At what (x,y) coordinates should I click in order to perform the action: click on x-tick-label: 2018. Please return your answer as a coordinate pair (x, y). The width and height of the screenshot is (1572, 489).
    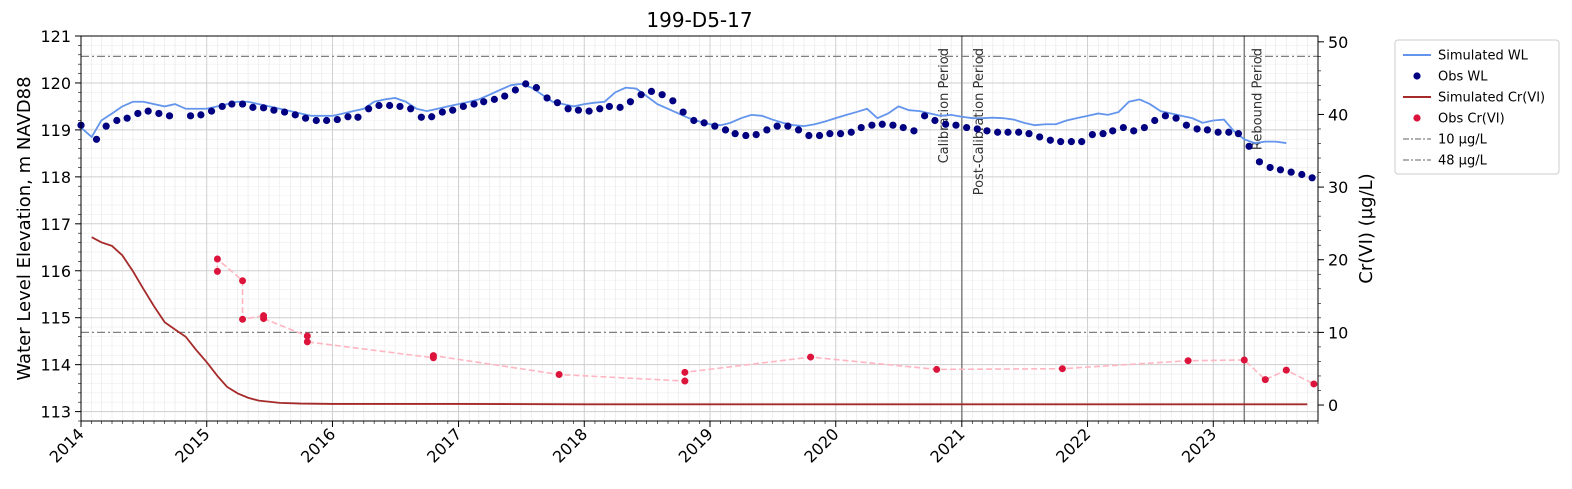
    Looking at the image, I should click on (570, 445).